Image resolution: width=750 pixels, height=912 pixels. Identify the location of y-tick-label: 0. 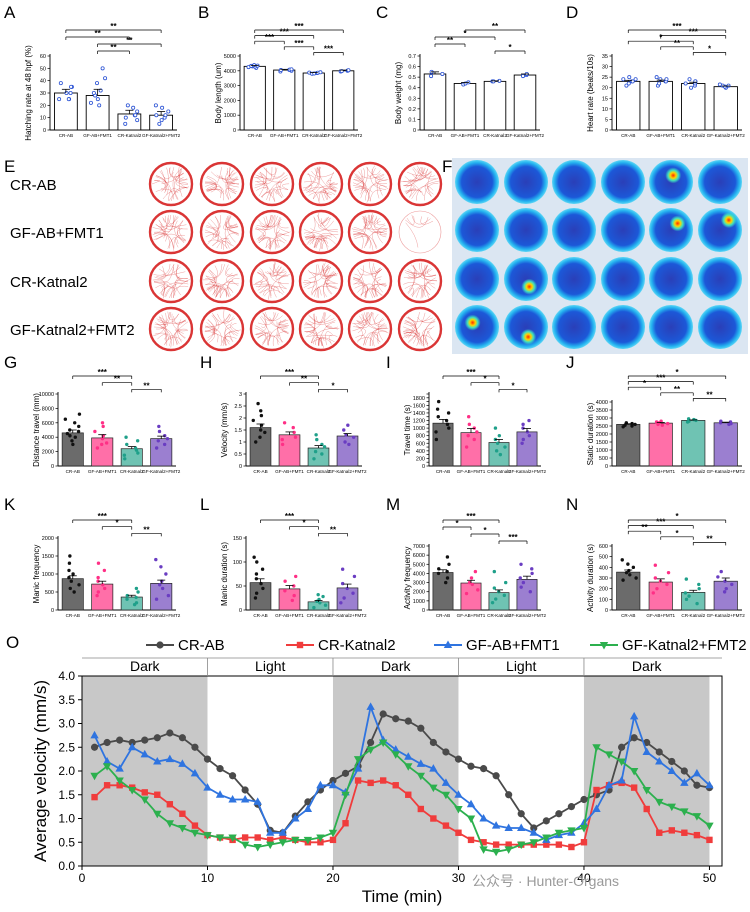
(44, 131).